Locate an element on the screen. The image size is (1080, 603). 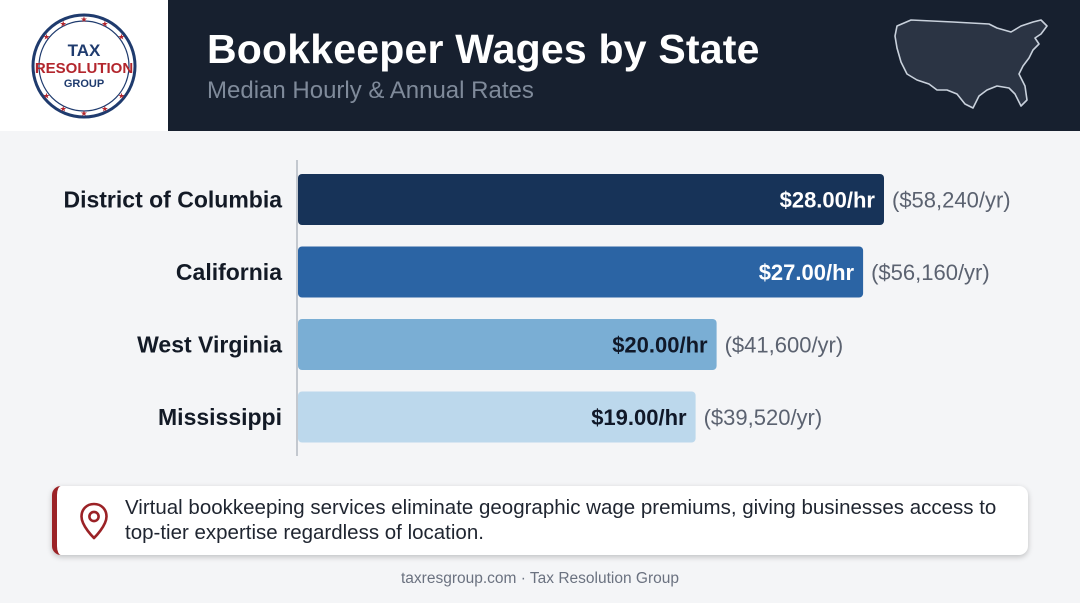
logo-line-1: TAX is located at coordinates (84, 50).